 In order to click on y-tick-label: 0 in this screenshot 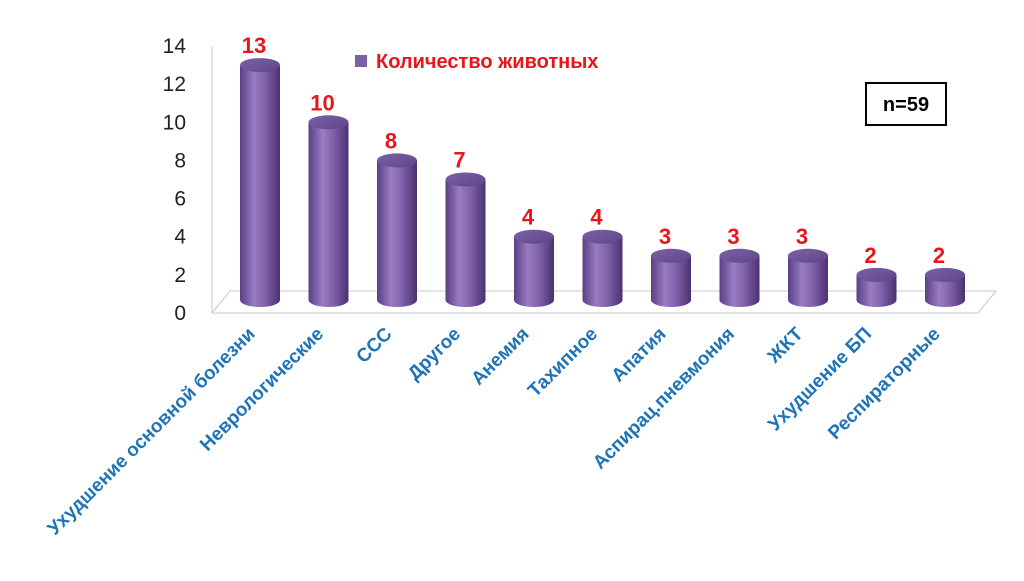, I will do `click(180, 313)`.